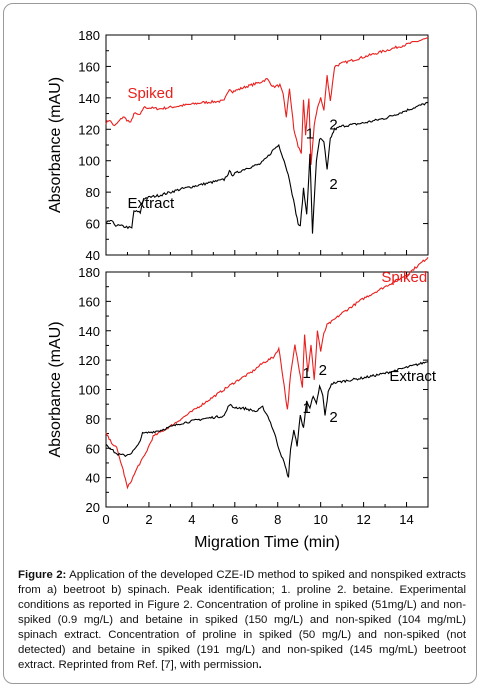 This screenshot has width=482, height=689. Describe the element at coordinates (148, 519) in the screenshot. I see `x-tick-label: 2` at that location.